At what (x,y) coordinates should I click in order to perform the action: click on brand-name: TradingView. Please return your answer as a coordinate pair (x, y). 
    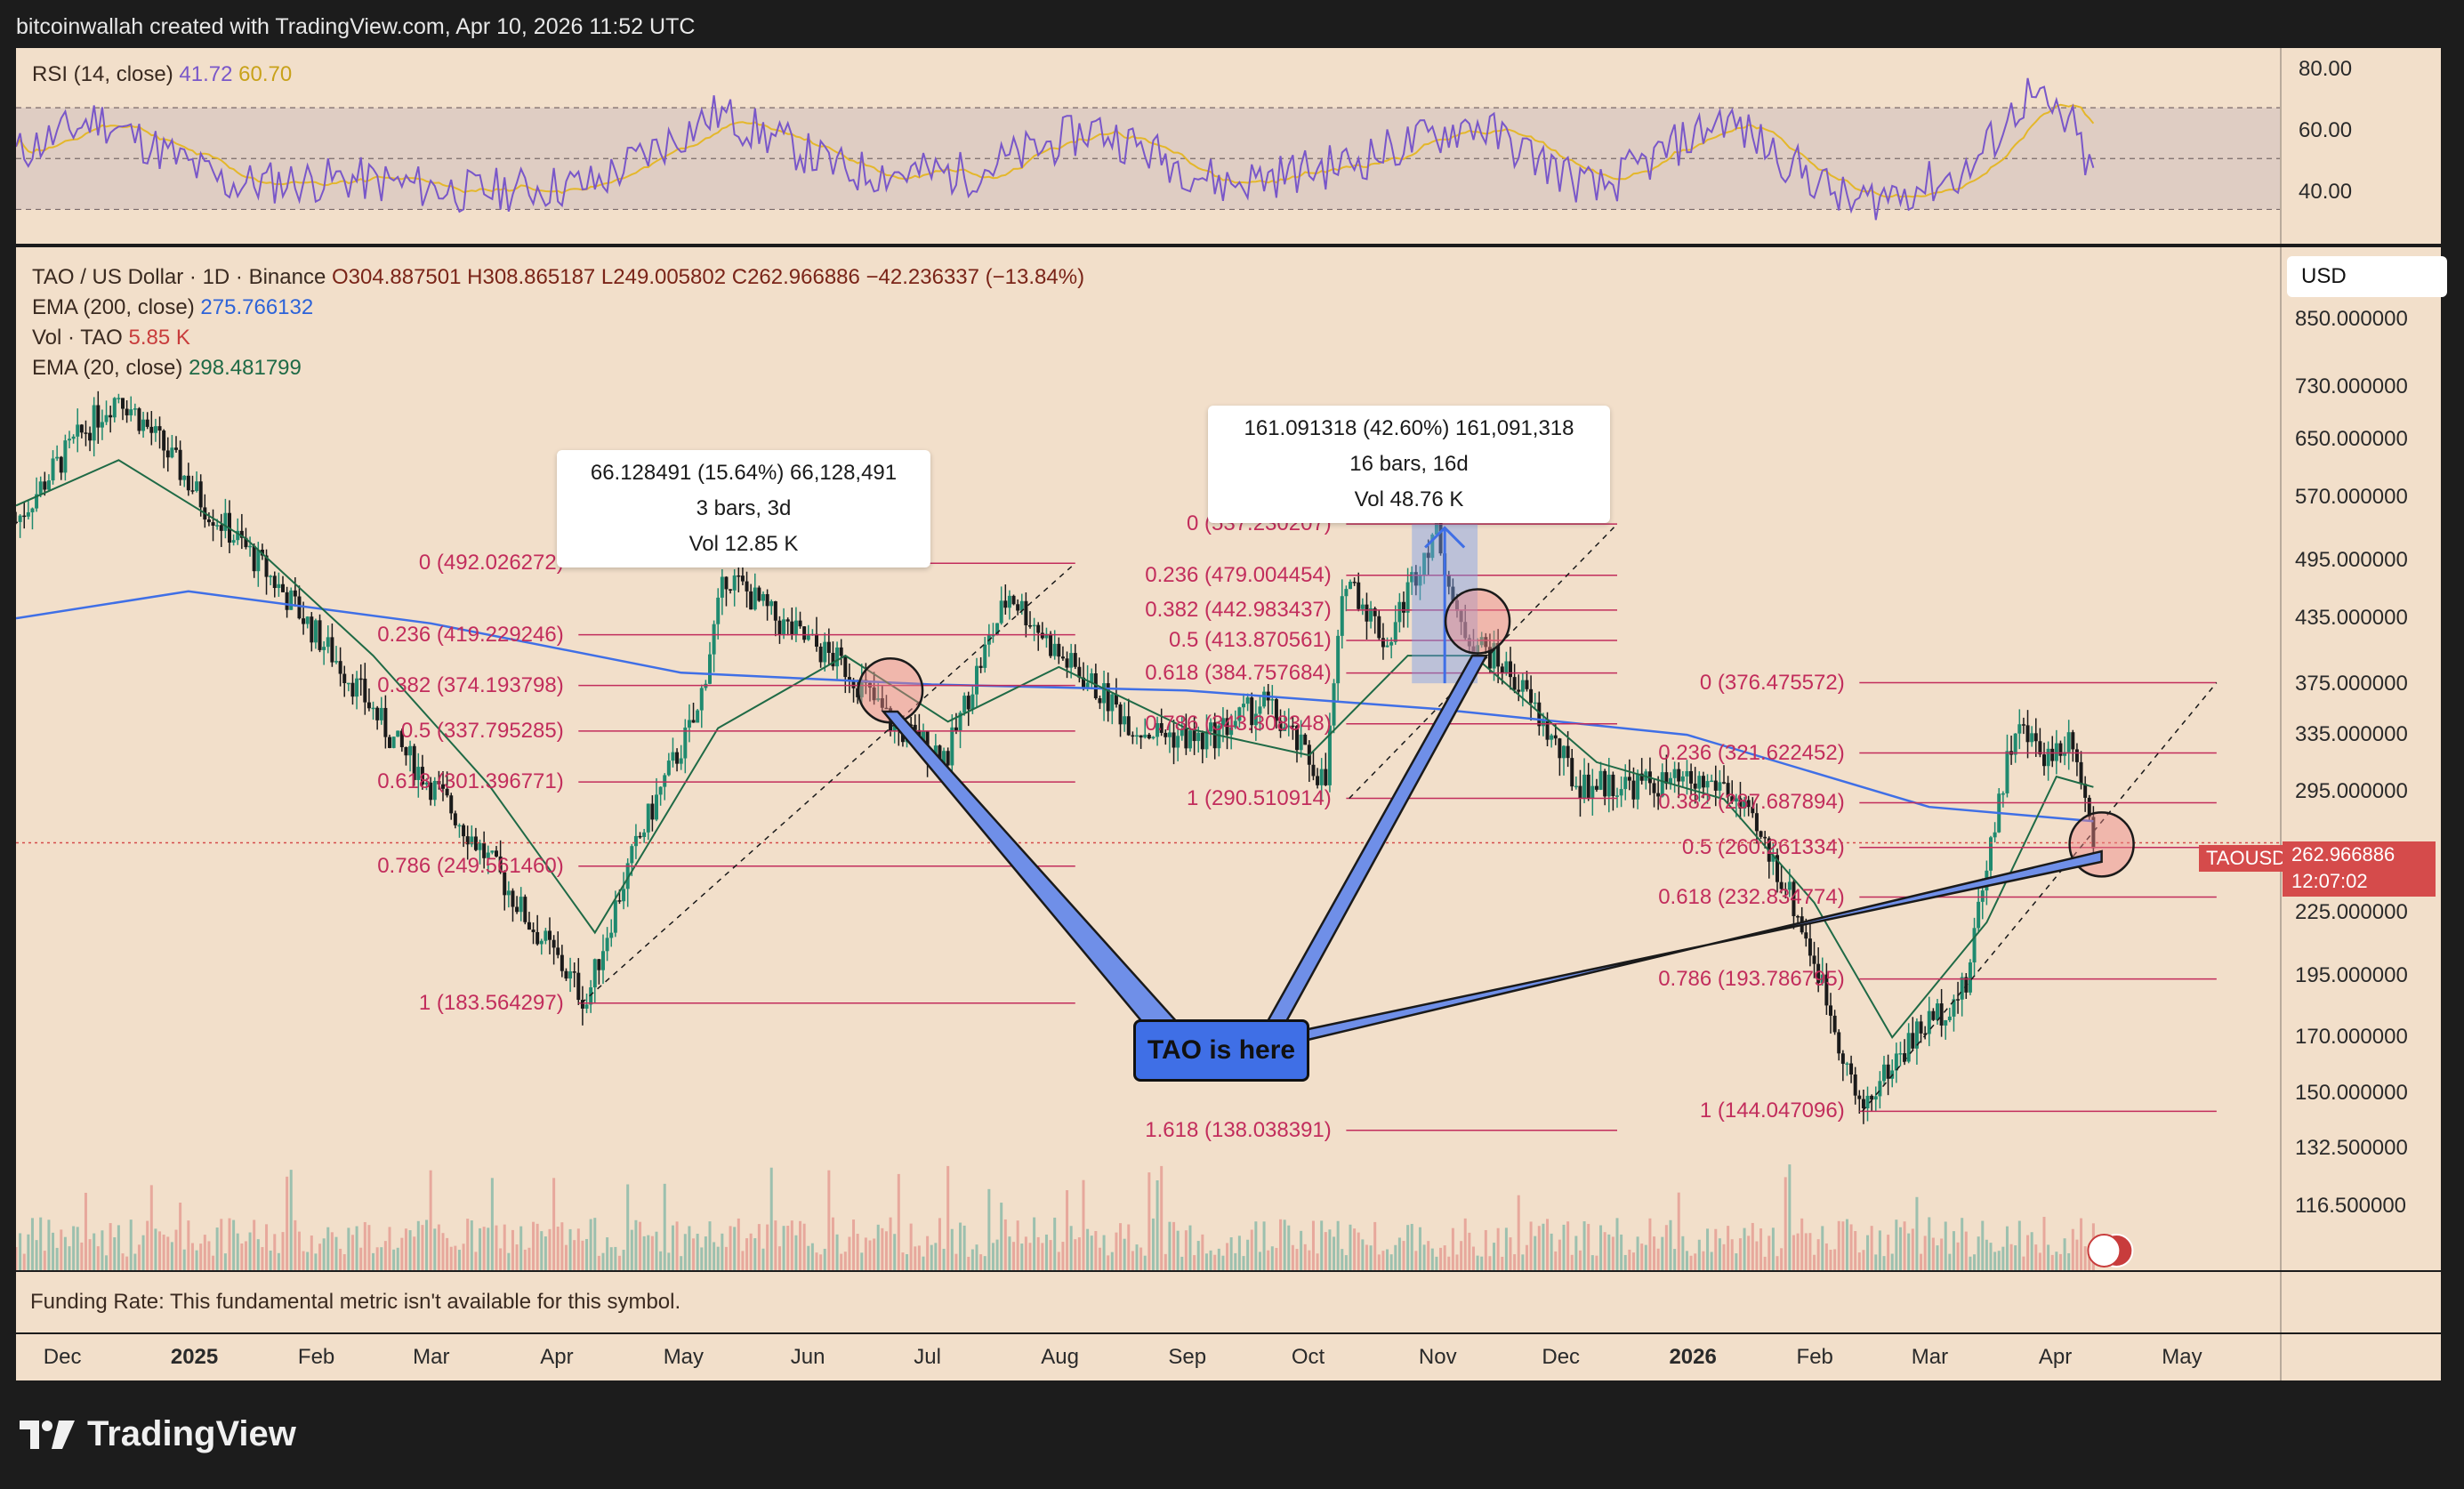
    Looking at the image, I should click on (191, 1433).